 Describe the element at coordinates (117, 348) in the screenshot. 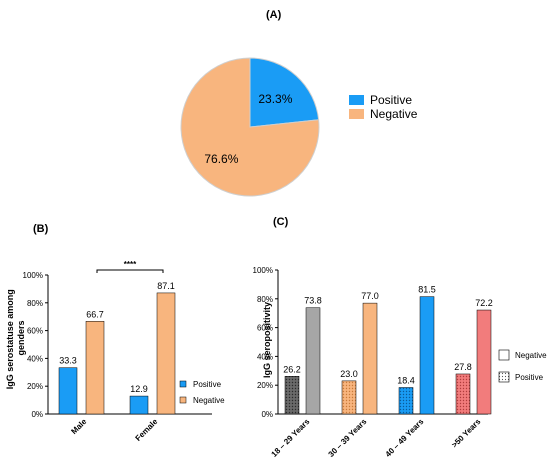

I see `panel-b-bars: 33.3 66.7 12.9 87.1` at that location.